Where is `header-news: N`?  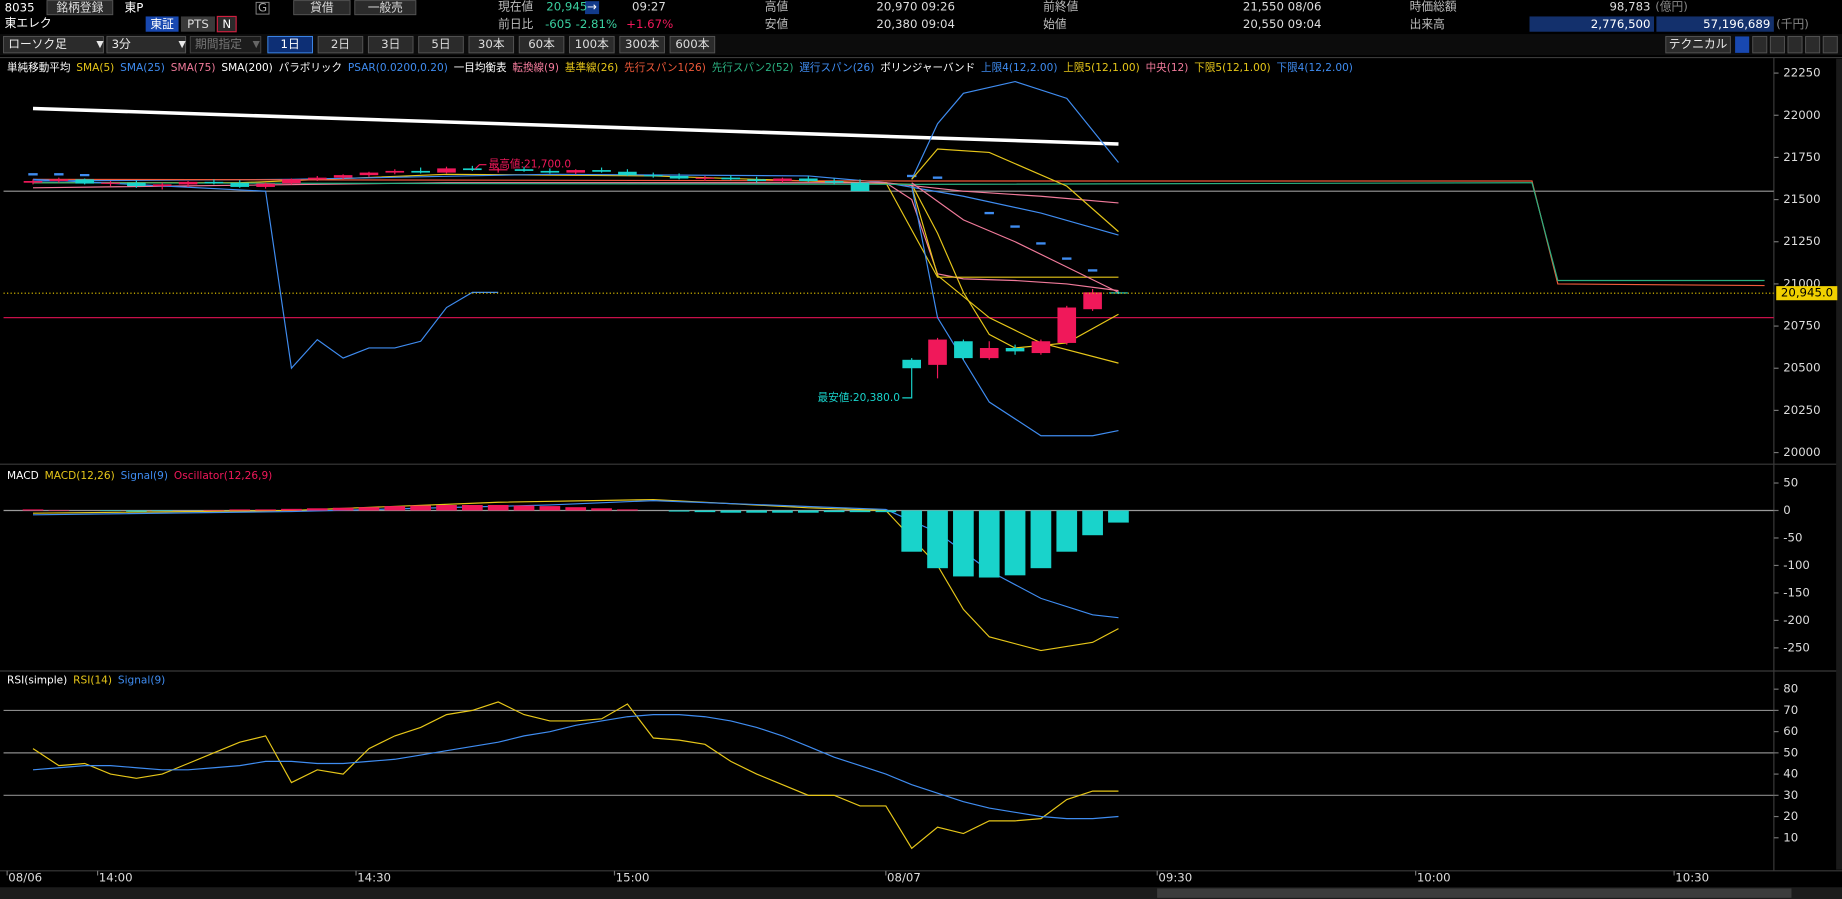 header-news: N is located at coordinates (226, 24).